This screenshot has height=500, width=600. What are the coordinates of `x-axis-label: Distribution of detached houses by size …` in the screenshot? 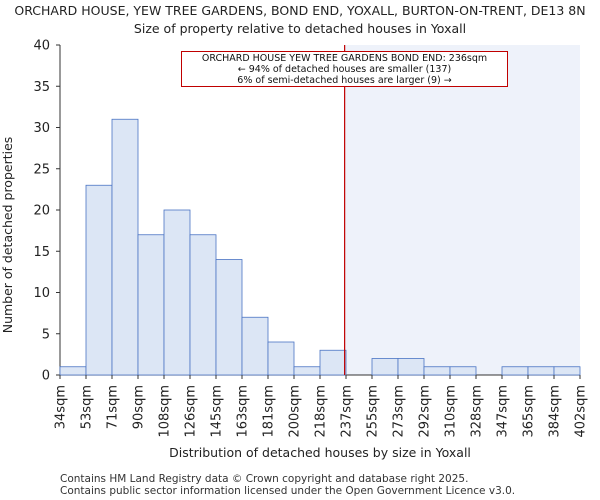 It's located at (320, 452).